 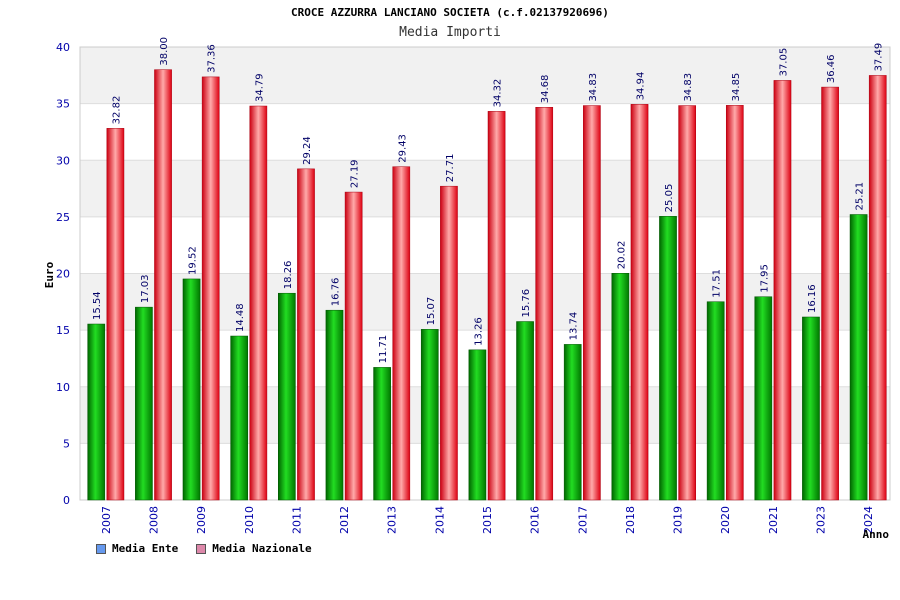 I want to click on data-label-media-nazionale-2023: 36.46, so click(x=831, y=68).